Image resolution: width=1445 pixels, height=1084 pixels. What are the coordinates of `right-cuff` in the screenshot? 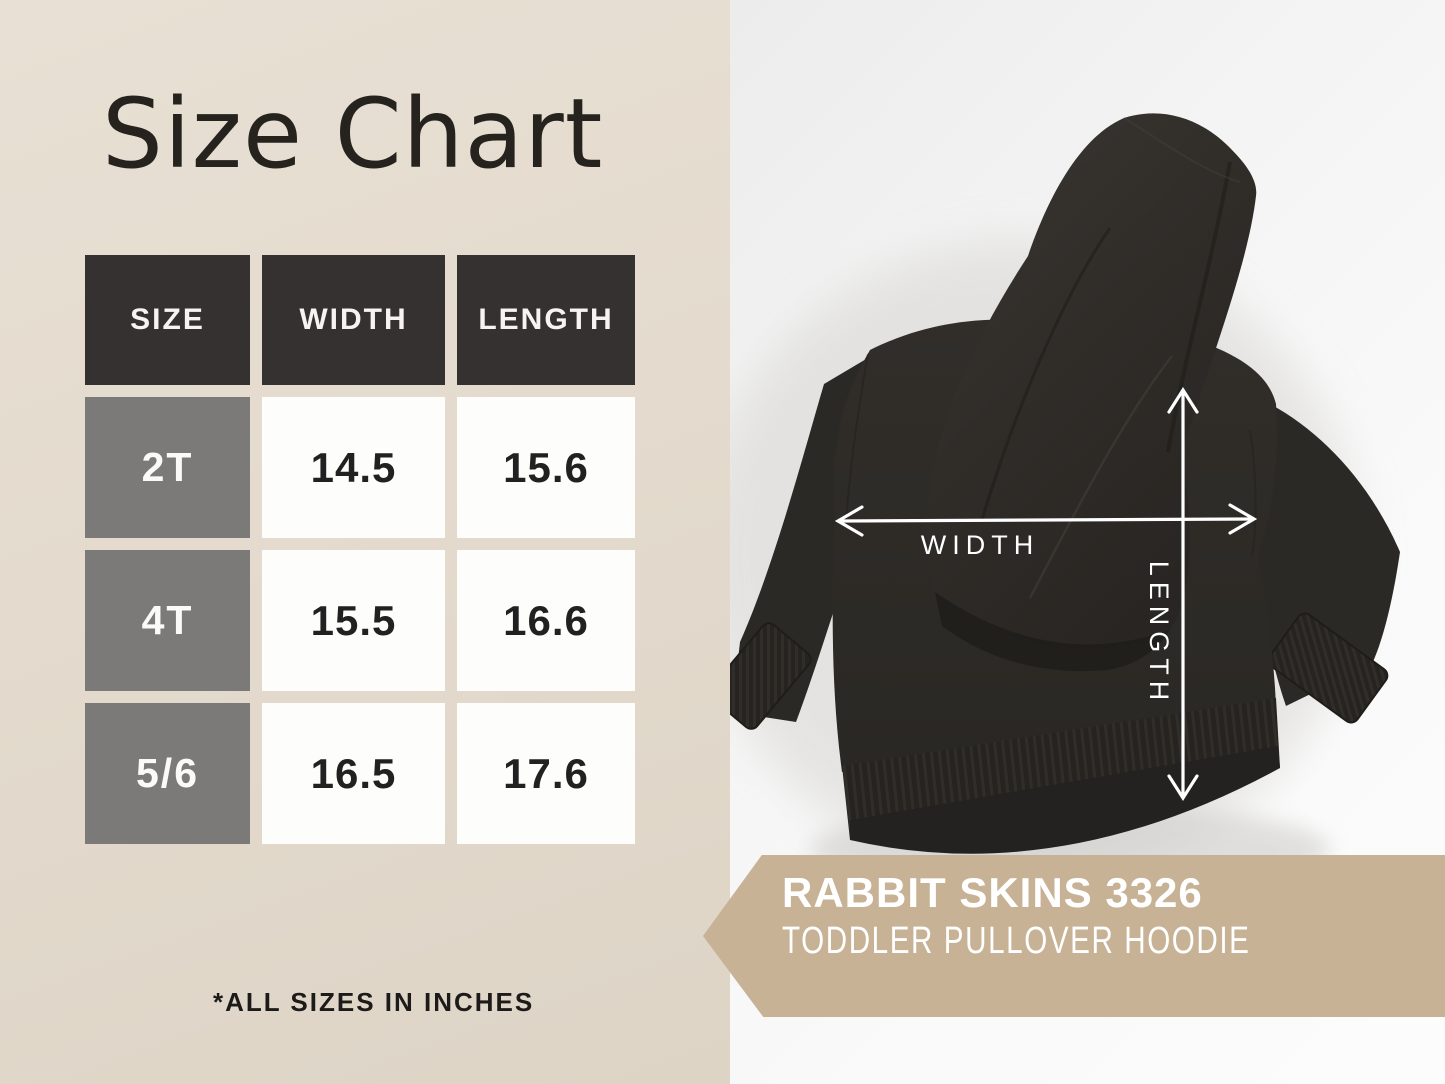 It's located at (1328, 668).